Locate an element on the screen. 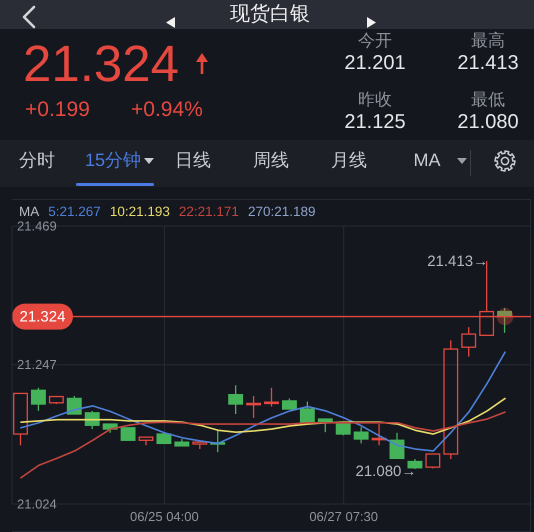 This screenshot has height=532, width=534. text: 最低 is located at coordinates (488, 100).